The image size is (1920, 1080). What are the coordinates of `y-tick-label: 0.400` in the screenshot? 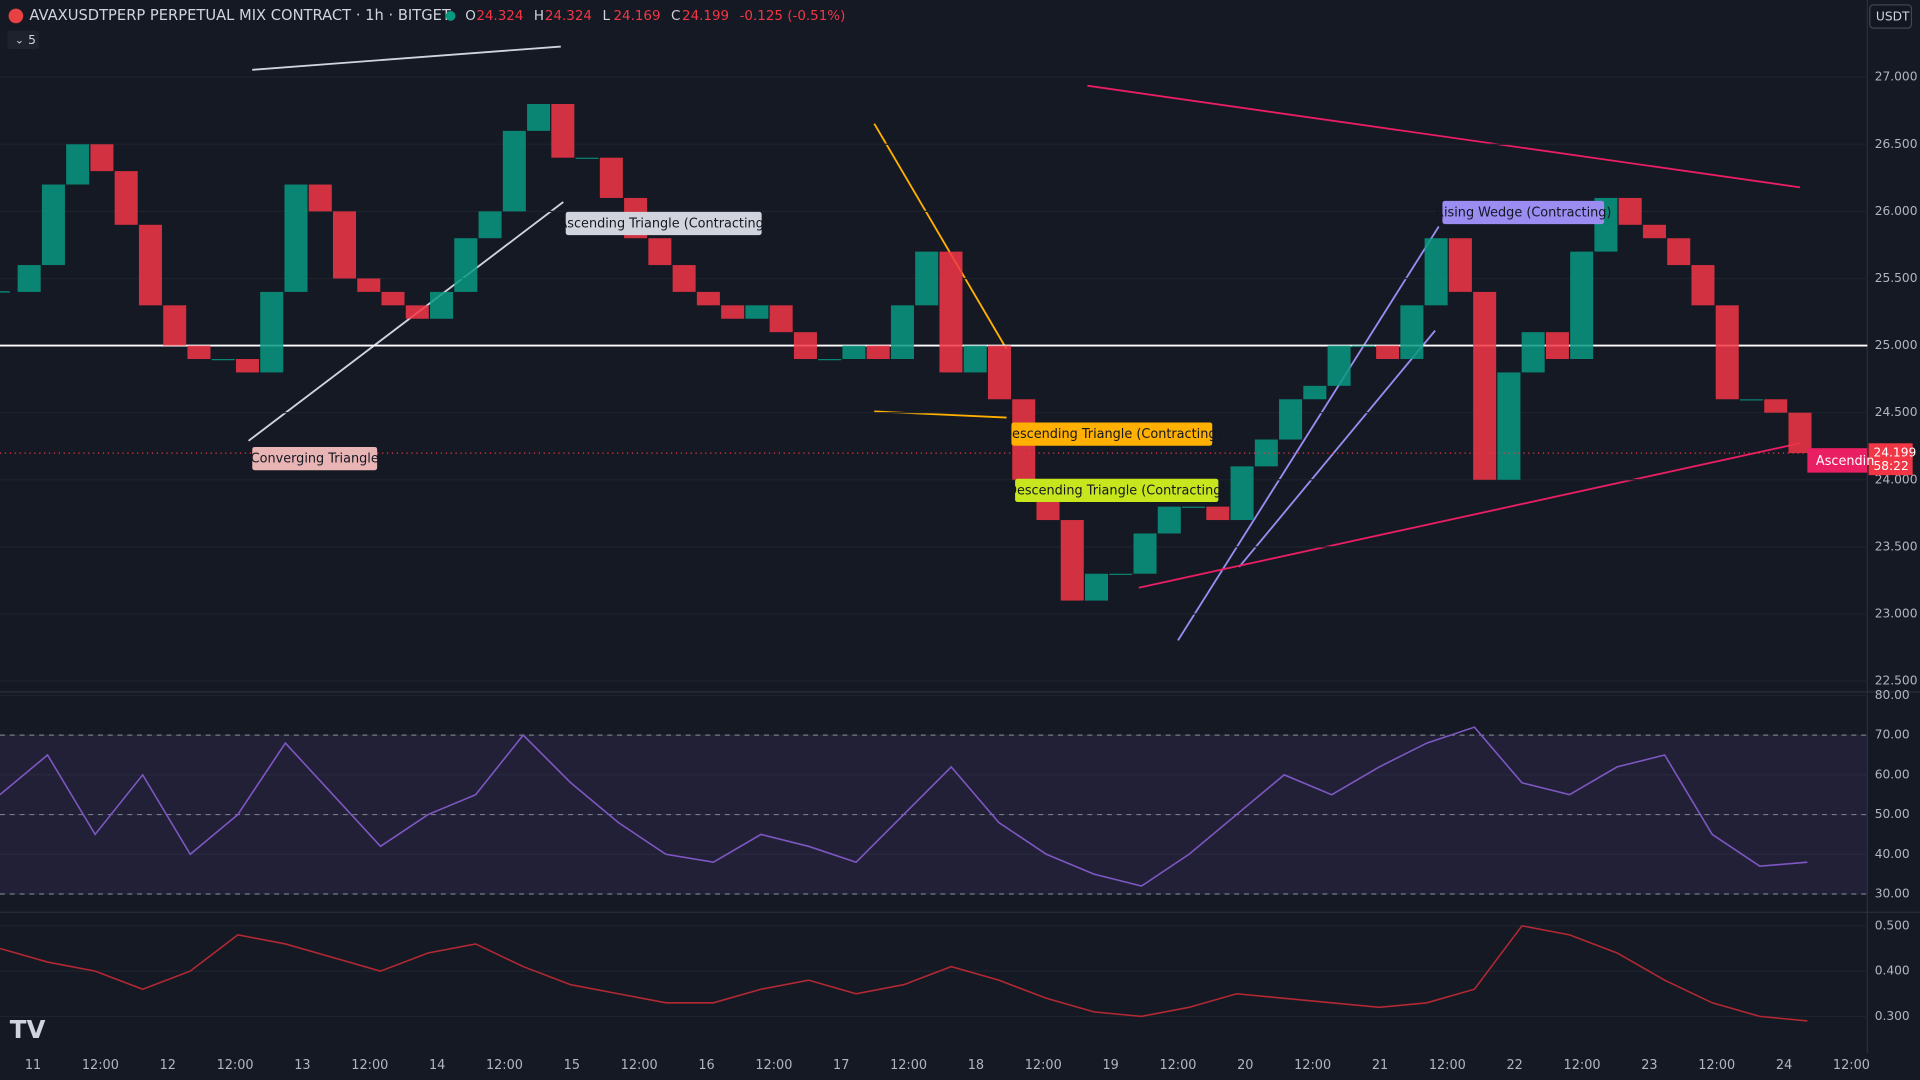 It's located at (1892, 971).